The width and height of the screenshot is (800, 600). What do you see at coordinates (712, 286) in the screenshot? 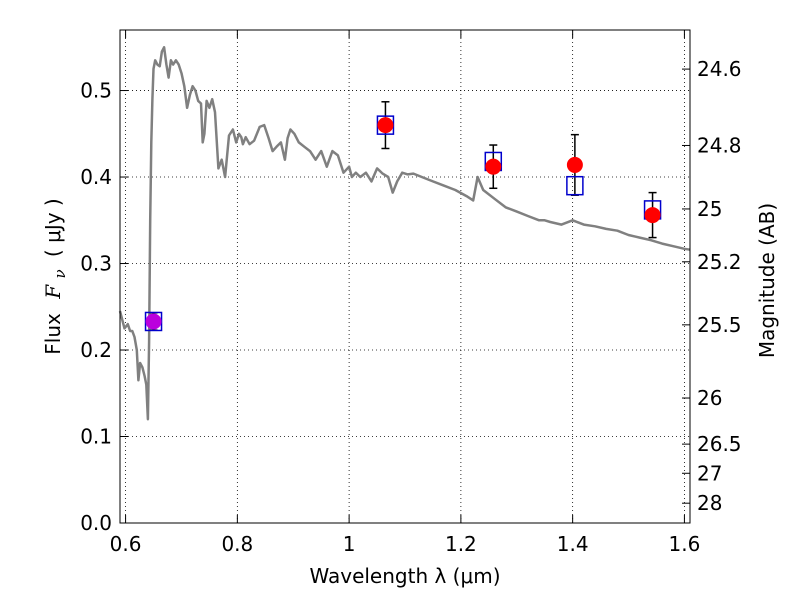
I see `y2-axis-ticks: 24.6 24.8 25 25.2 25.5 26 26.5 27 28` at bounding box center [712, 286].